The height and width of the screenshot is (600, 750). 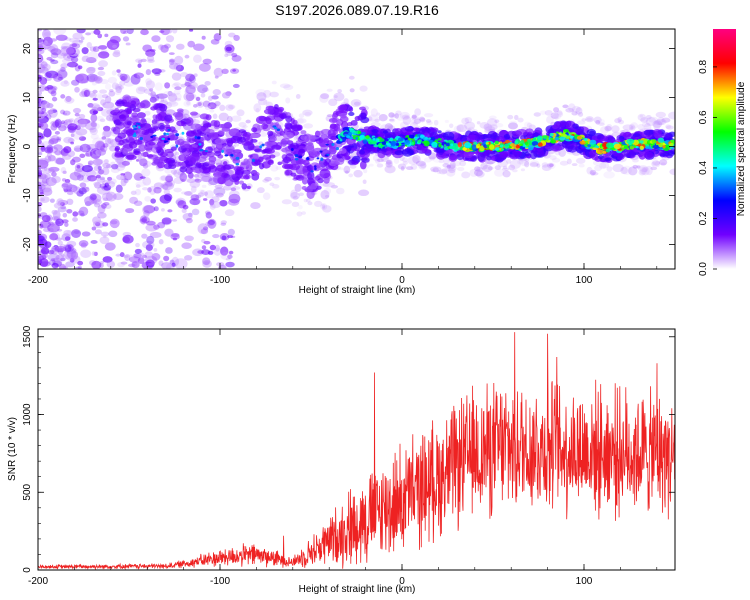 What do you see at coordinates (402, 280) in the screenshot?
I see `spectrogram-x-tick-label: 0` at bounding box center [402, 280].